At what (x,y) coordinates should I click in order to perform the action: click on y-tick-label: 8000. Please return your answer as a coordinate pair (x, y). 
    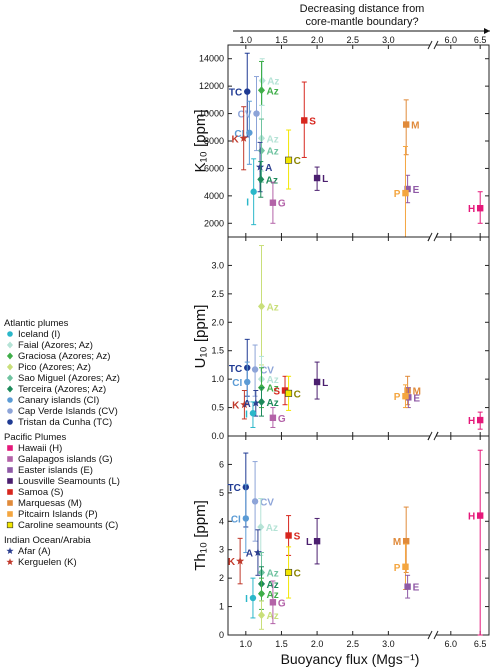
    Looking at the image, I should click on (214, 141).